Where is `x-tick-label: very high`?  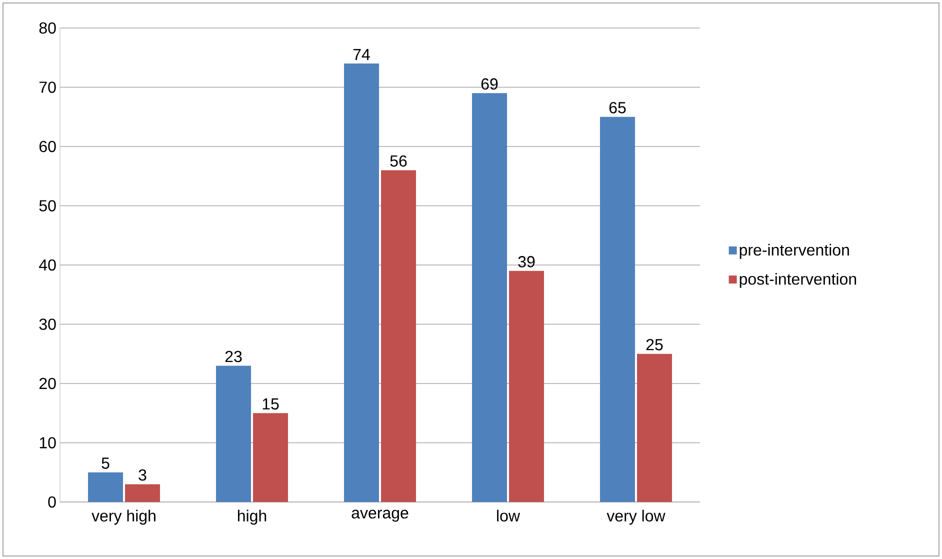 x-tick-label: very high is located at coordinates (124, 517).